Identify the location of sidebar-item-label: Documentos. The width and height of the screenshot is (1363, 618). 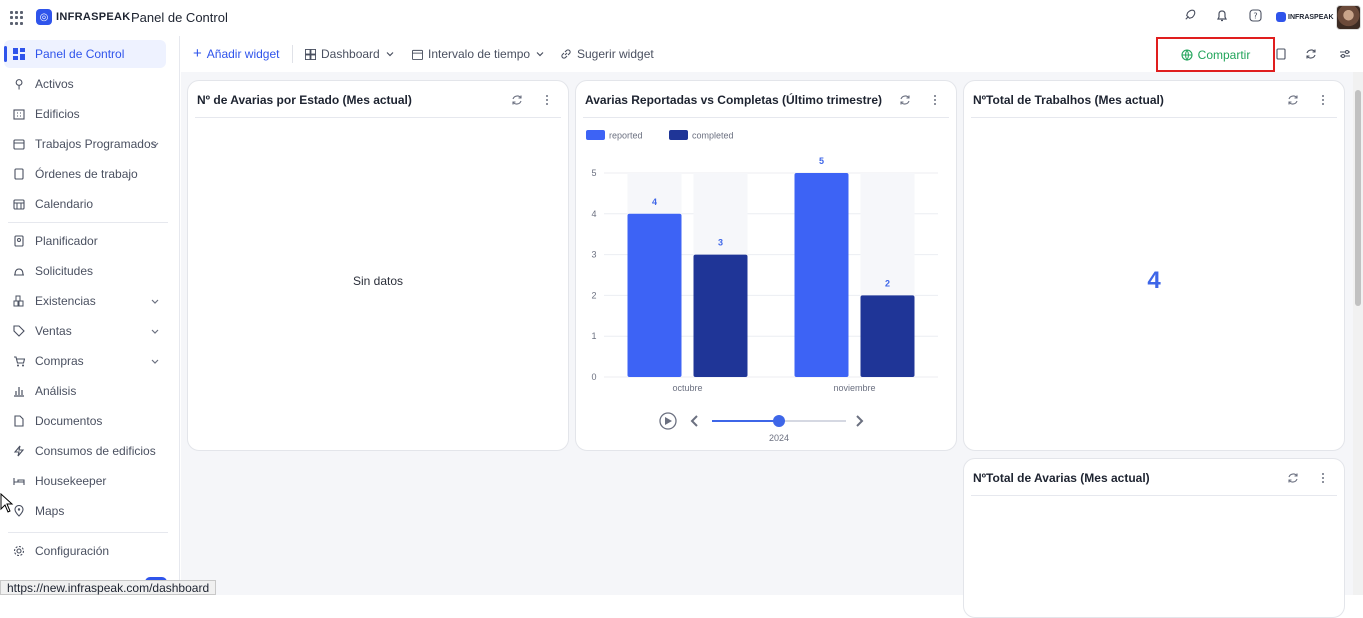
(69, 421).